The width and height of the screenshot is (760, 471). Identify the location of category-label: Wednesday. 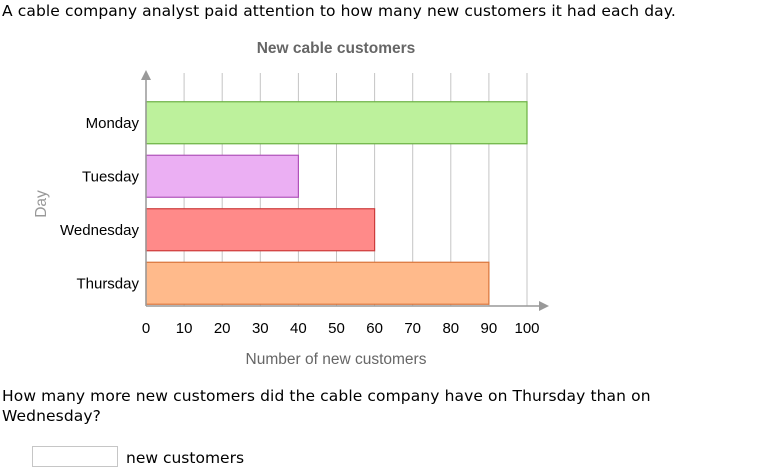
(99, 230).